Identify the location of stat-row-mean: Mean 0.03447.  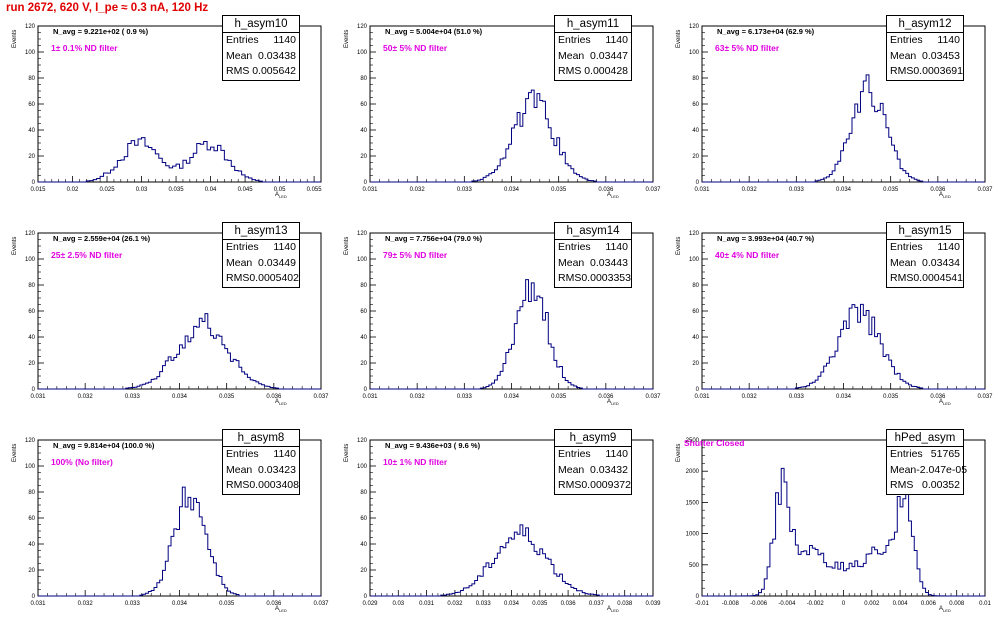
(593, 57).